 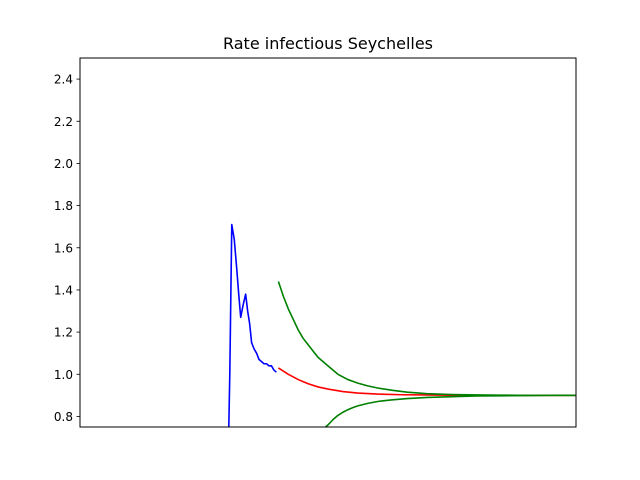 I want to click on y-tick-label: 1.4, so click(x=63, y=290).